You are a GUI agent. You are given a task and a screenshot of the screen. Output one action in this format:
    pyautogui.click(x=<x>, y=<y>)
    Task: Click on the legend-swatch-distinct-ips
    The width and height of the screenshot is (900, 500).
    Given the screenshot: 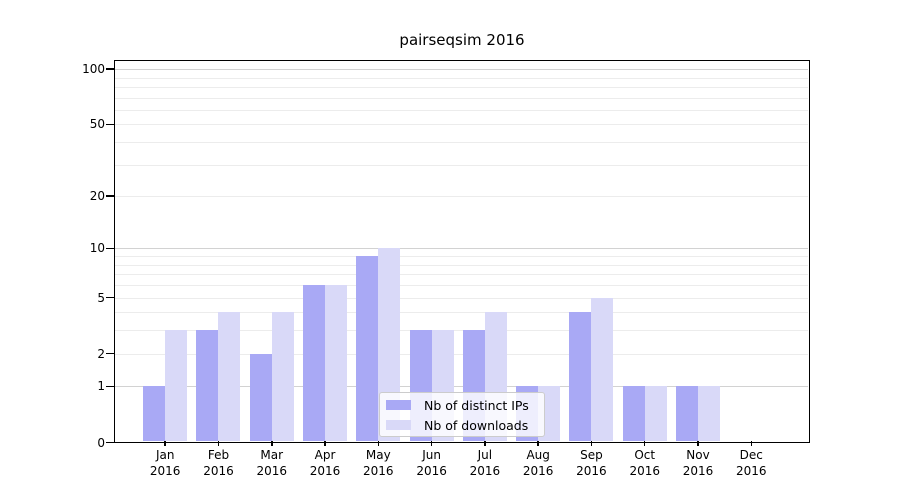 What is the action you would take?
    pyautogui.click(x=398, y=405)
    